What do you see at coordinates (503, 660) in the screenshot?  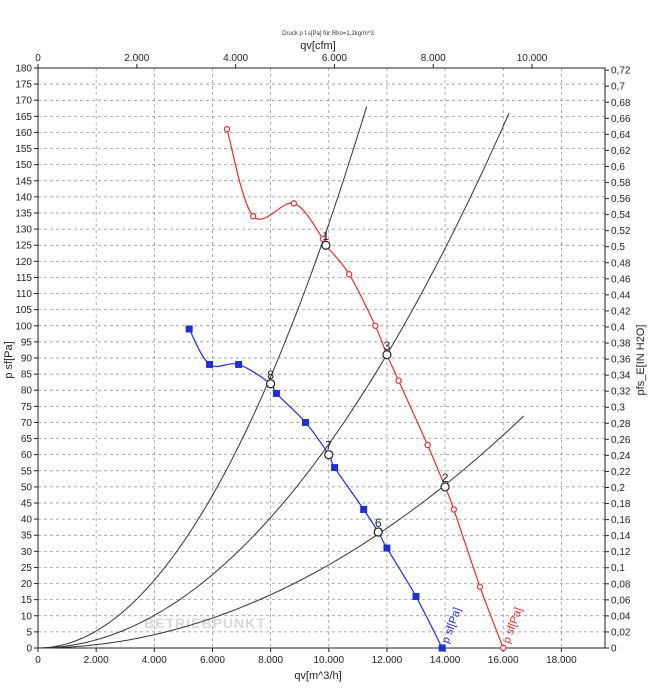 I see `x-tick-label: 16.000` at bounding box center [503, 660].